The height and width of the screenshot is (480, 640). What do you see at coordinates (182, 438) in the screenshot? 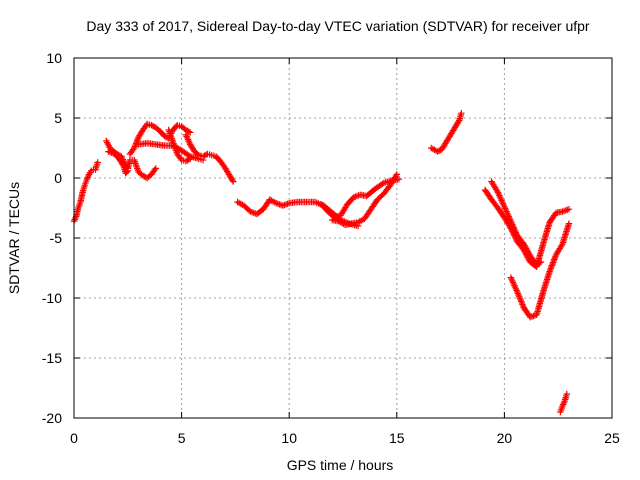
I see `x-tick-label: 5` at bounding box center [182, 438].